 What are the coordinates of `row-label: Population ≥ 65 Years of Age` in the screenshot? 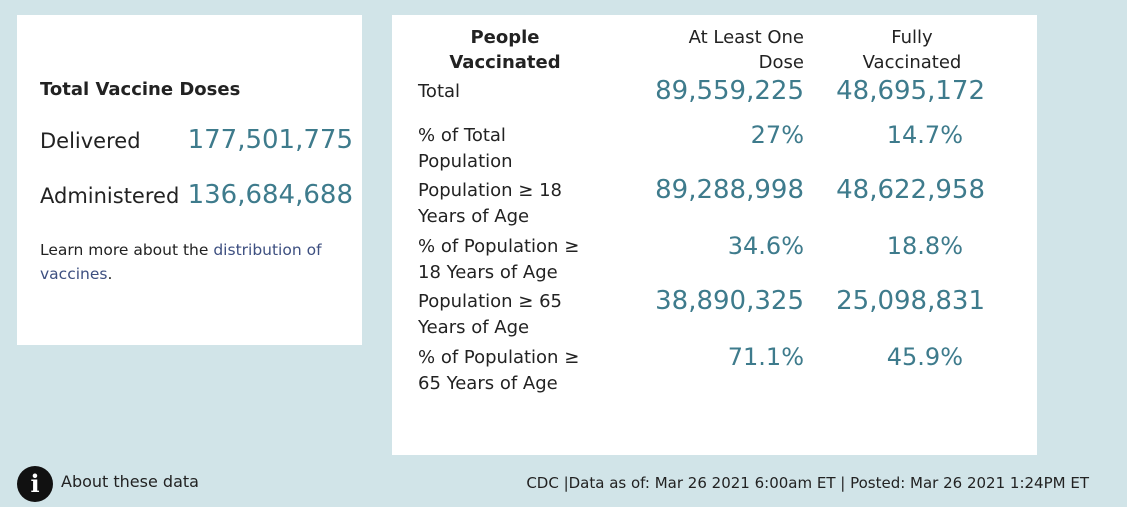 It's located at (490, 314).